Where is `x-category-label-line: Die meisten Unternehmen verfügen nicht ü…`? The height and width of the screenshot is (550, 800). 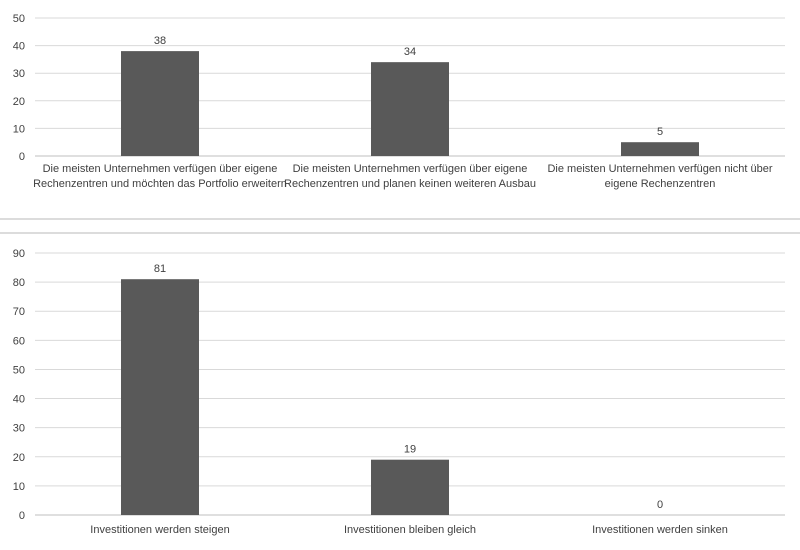 x-category-label-line: Die meisten Unternehmen verfügen nicht ü… is located at coordinates (659, 169).